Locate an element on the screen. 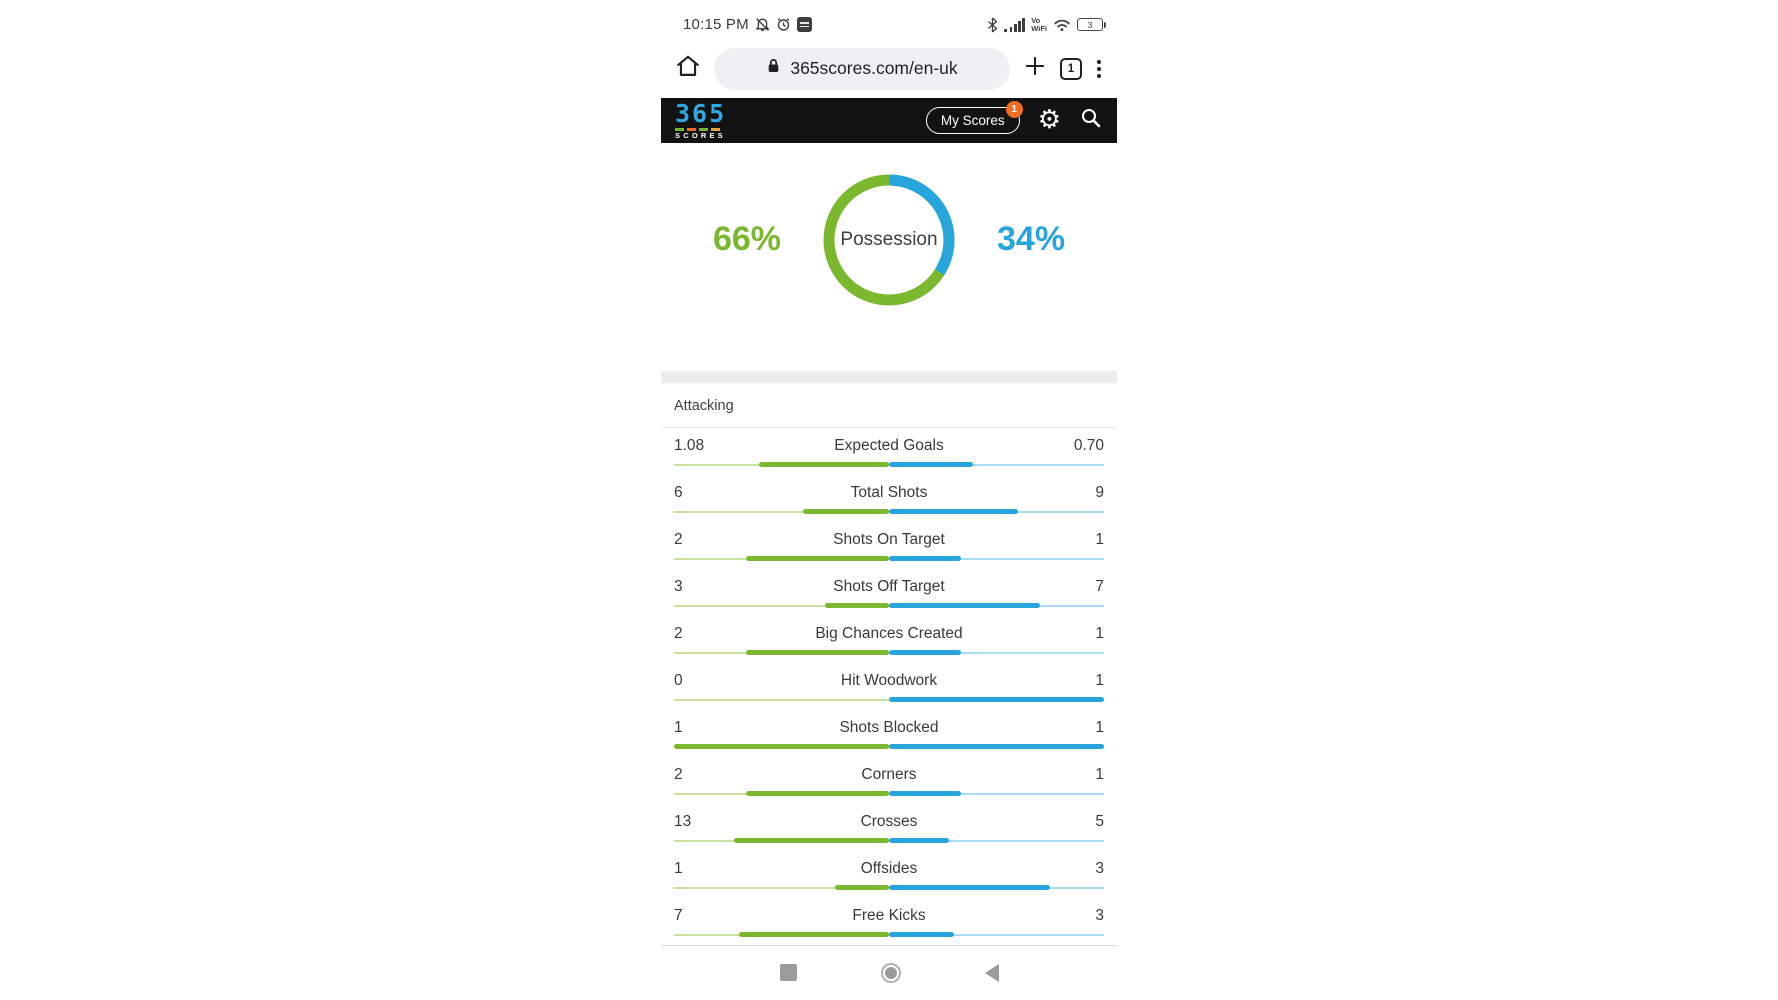 Image resolution: width=1778 pixels, height=1000 pixels. app-header: 365 SCORES My Scores 1 ⚙ is located at coordinates (889, 120).